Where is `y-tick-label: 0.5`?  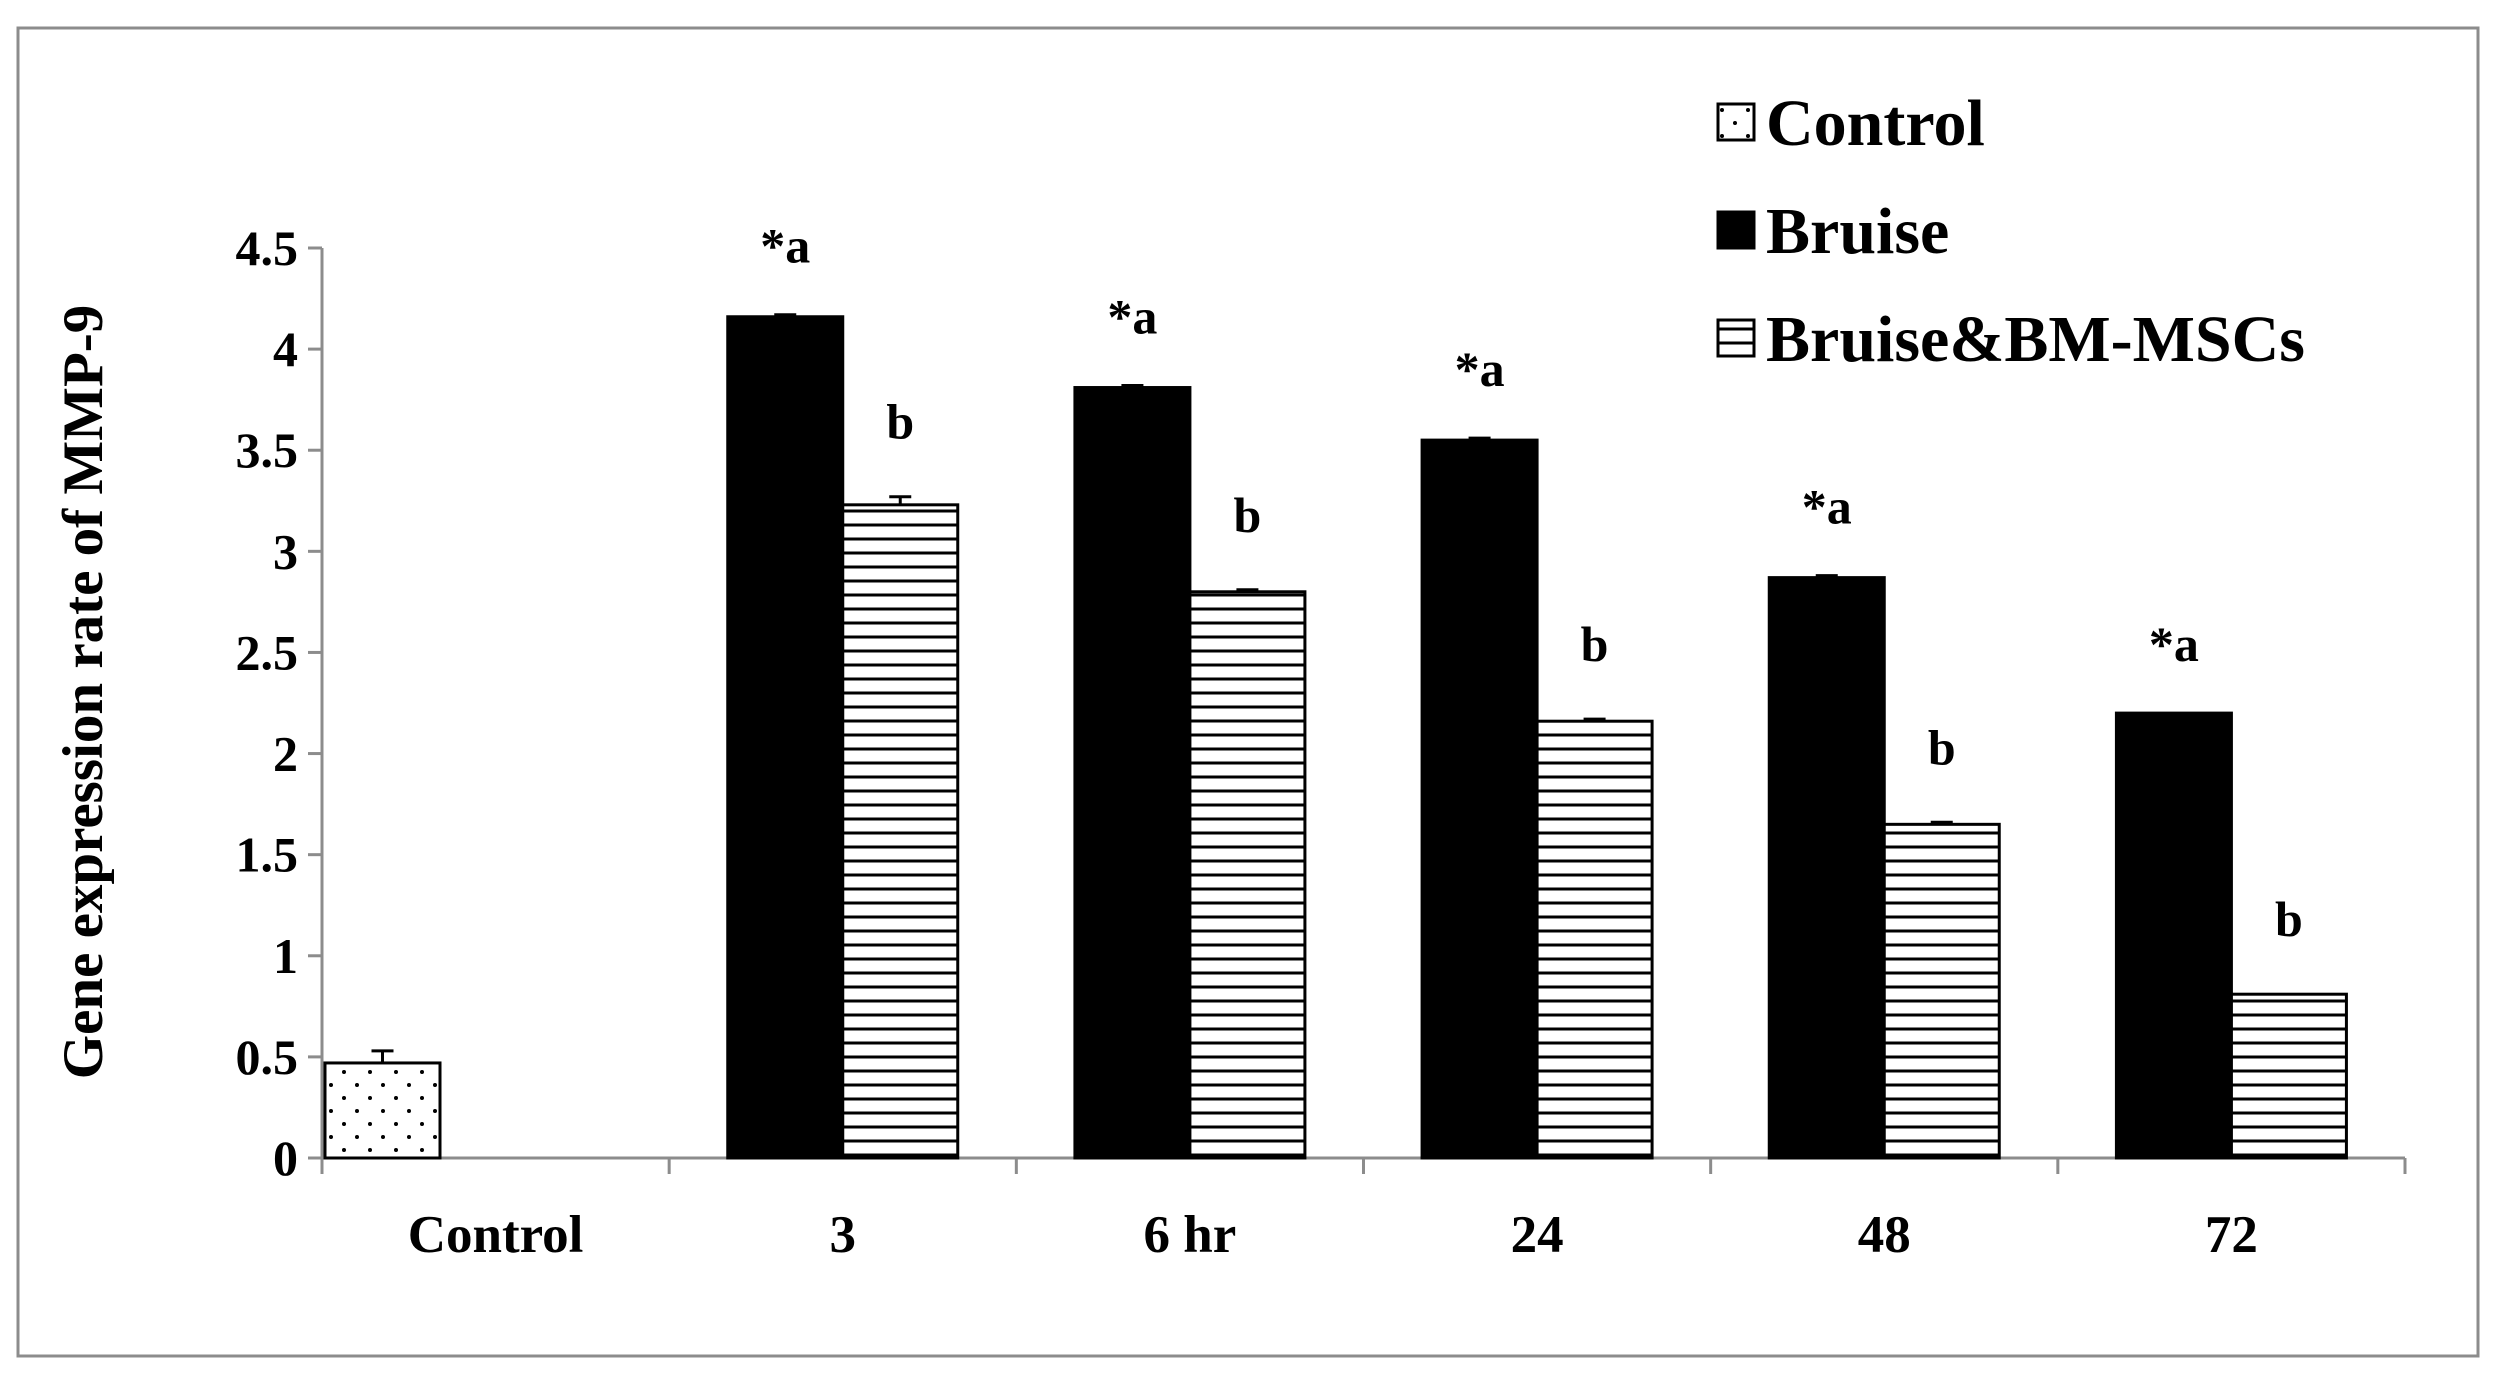 y-tick-label: 0.5 is located at coordinates (267, 1057).